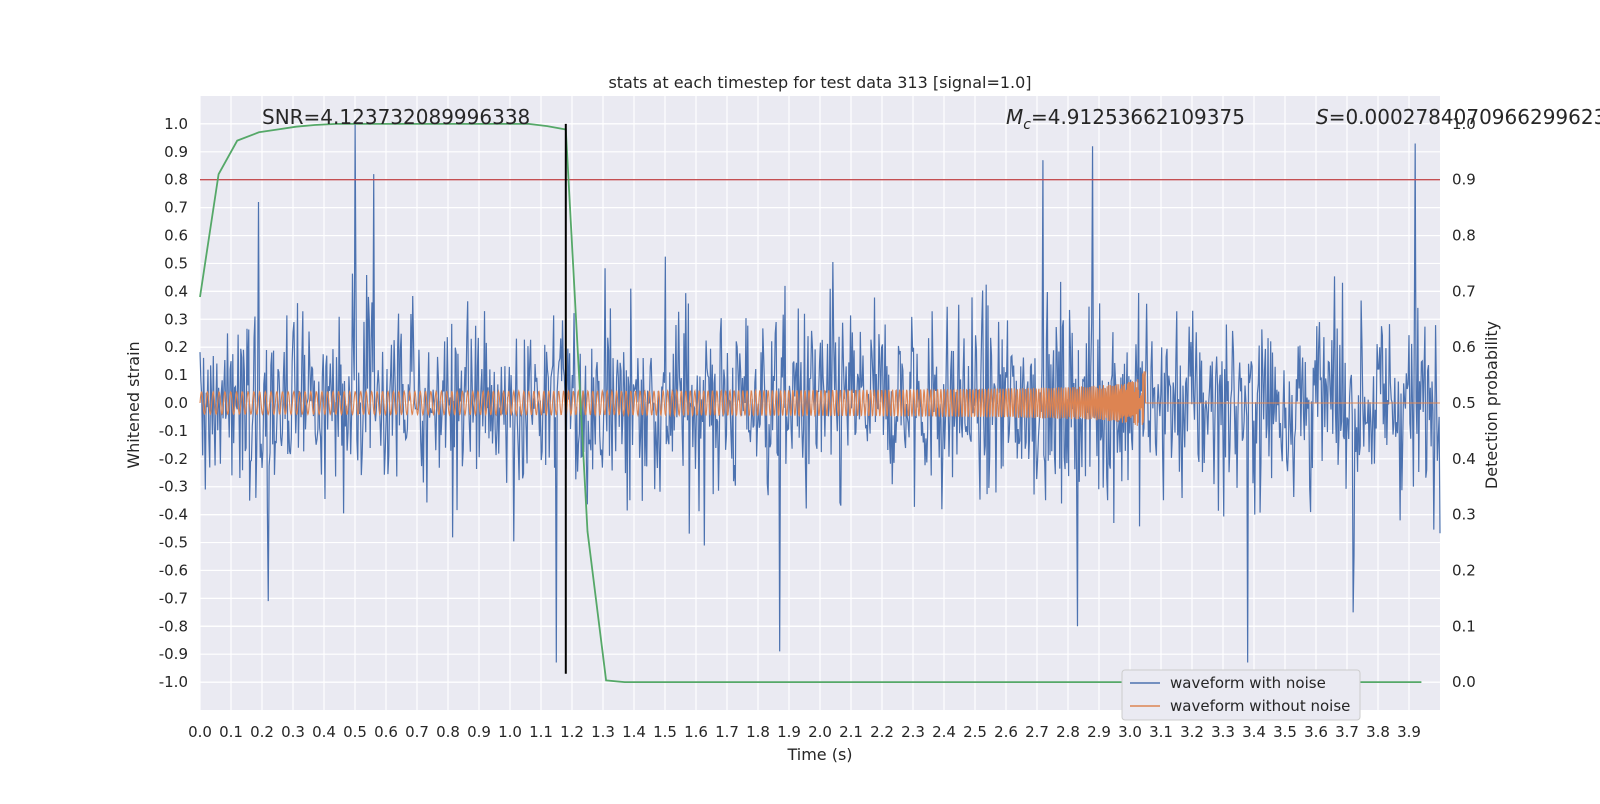 Image resolution: width=1600 pixels, height=804 pixels. Describe the element at coordinates (1068, 732) in the screenshot. I see `x-tick-label: 2.8` at that location.